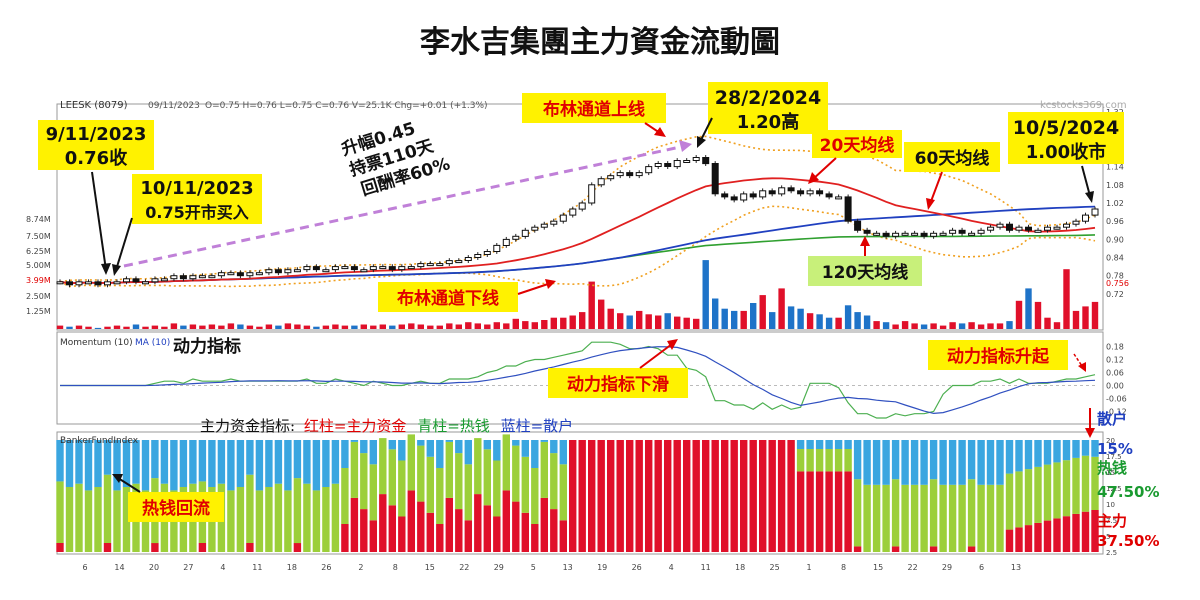  Describe the element at coordinates (533, 567) in the screenshot. I see `date-tick-label: 5` at that location.